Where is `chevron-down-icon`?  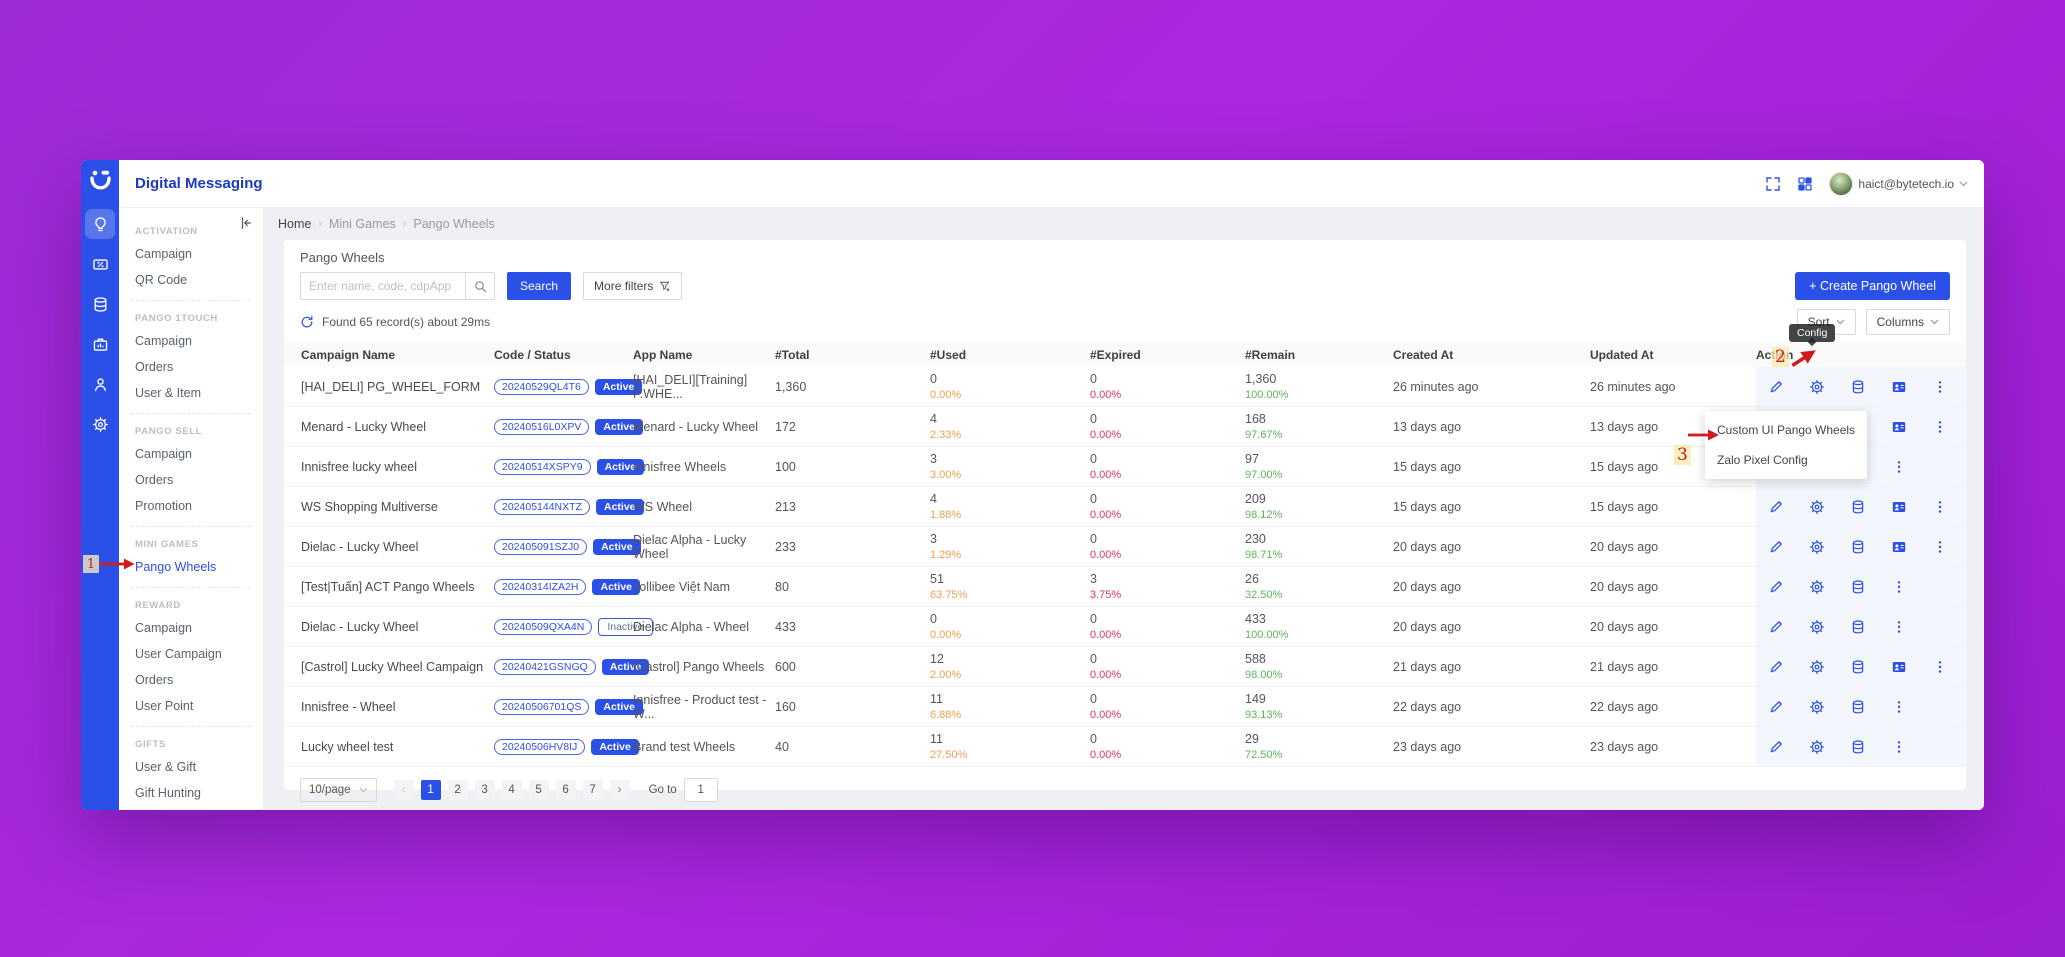 chevron-down-icon is located at coordinates (1840, 322).